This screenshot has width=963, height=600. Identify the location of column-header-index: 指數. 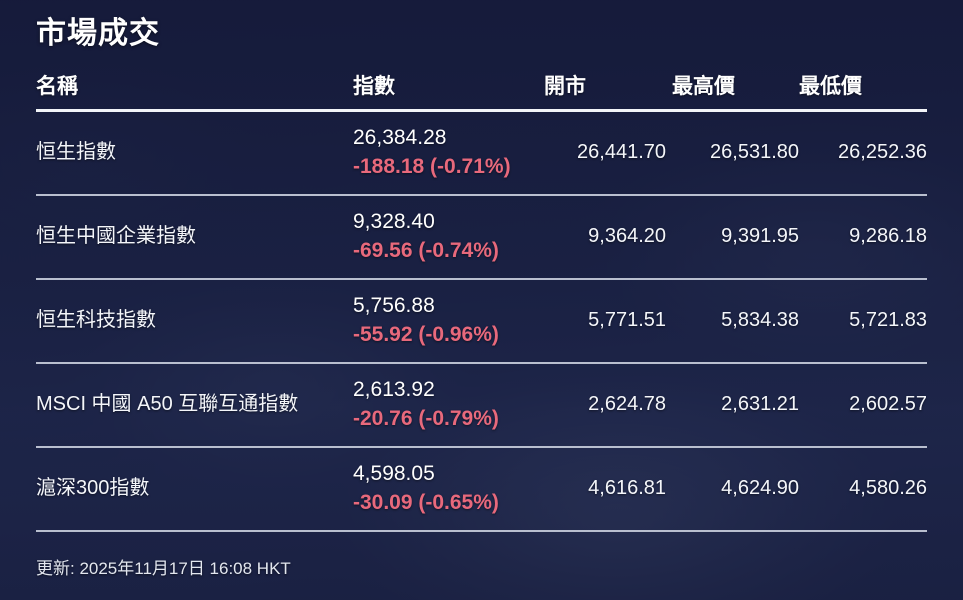
(448, 91).